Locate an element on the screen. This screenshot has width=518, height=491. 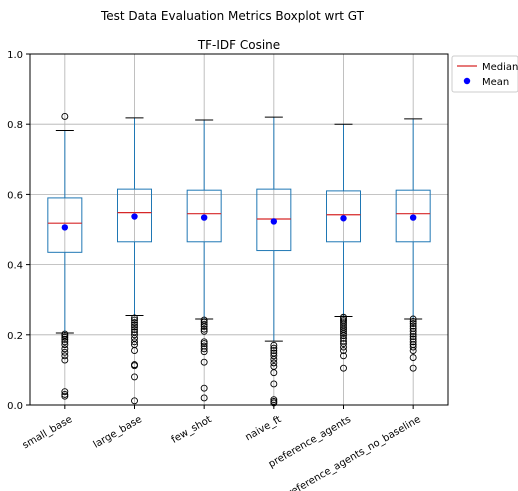
legend-label-median: Median is located at coordinates (500, 67).